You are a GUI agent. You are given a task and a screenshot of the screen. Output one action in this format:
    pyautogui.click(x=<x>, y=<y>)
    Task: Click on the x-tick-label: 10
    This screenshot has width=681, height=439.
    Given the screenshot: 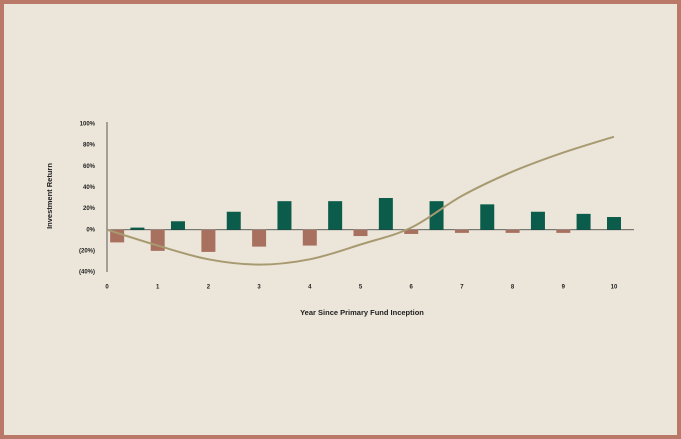 What is the action you would take?
    pyautogui.click(x=614, y=288)
    